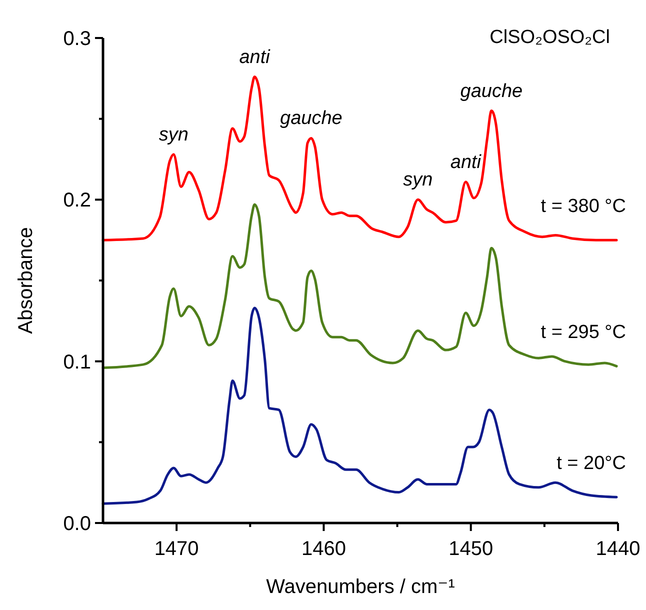 The image size is (646, 610). Describe the element at coordinates (77, 201) in the screenshot. I see `y-tick-label: 0.2` at that location.